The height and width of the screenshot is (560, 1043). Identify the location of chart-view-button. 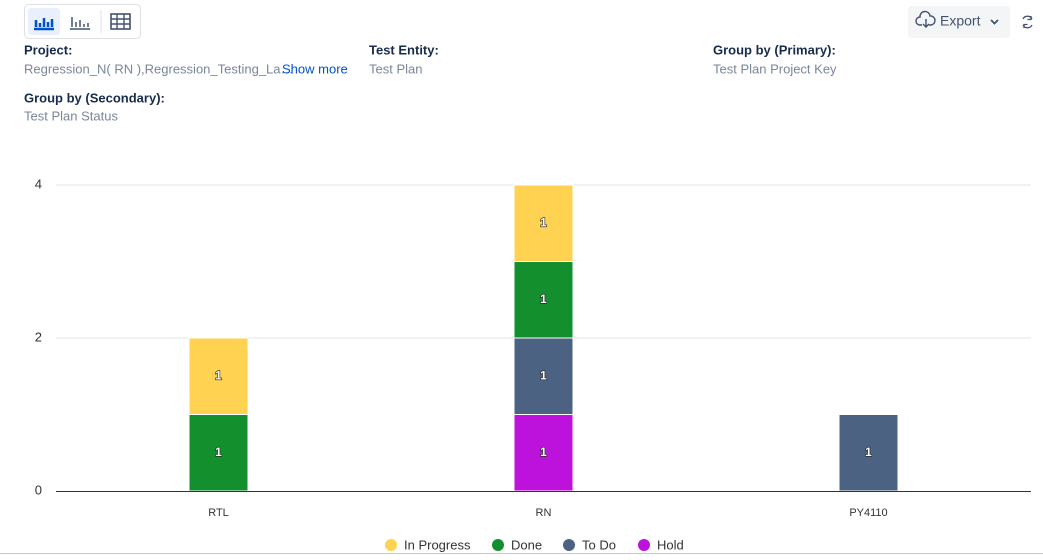
(44, 21).